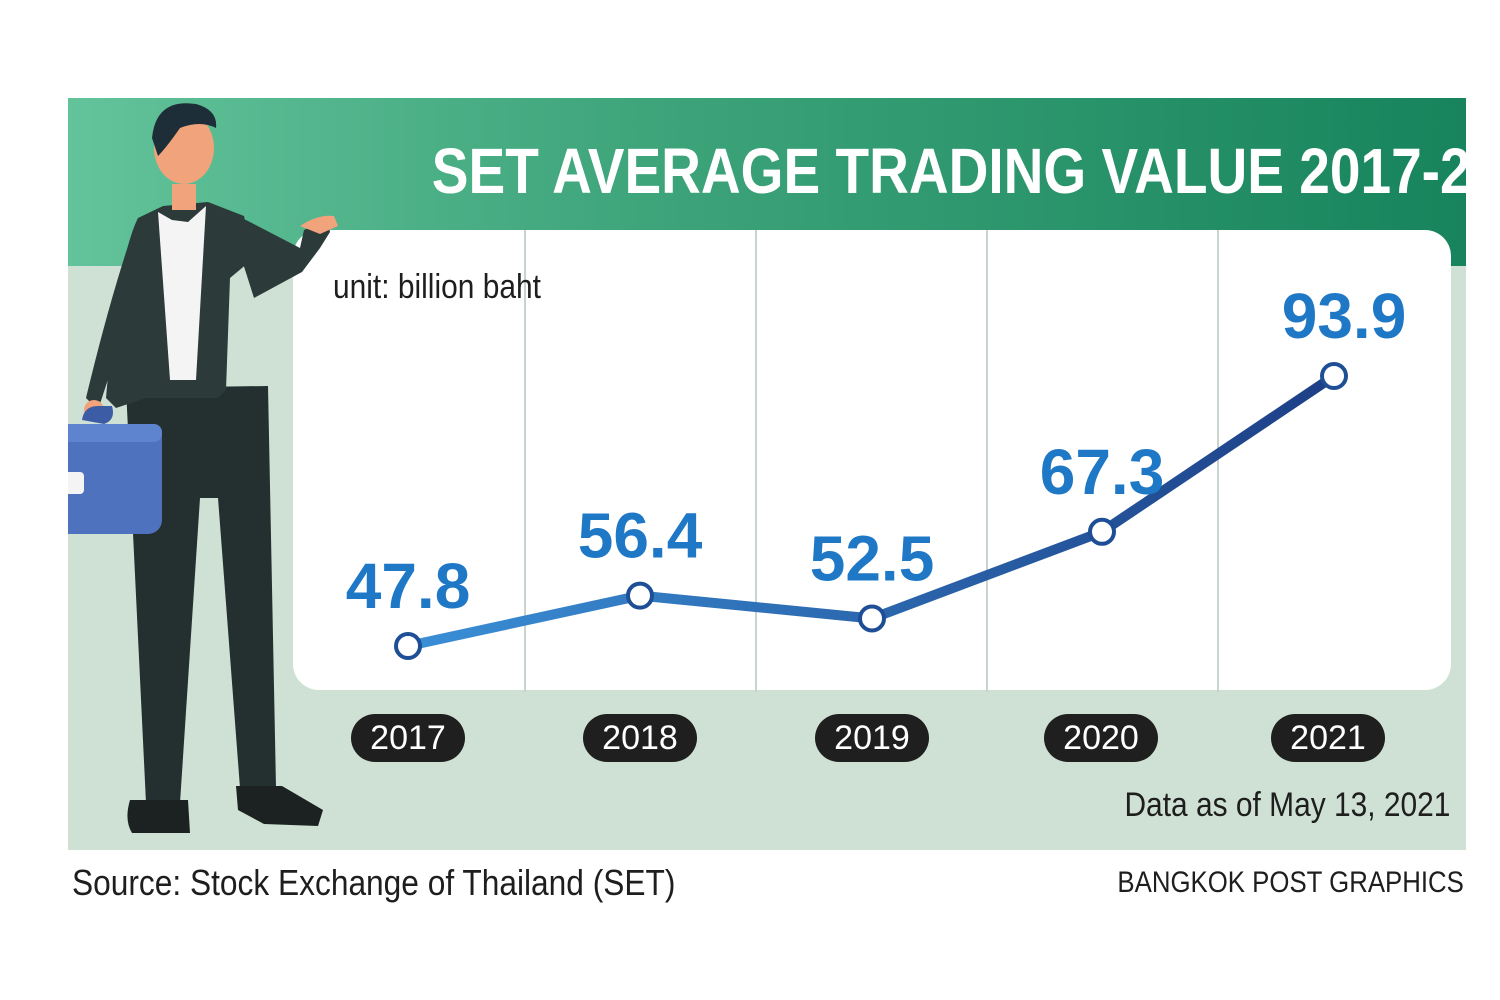 This screenshot has width=1500, height=1000. What do you see at coordinates (1287, 805) in the screenshot?
I see `data-date-note: Data as of May 13, 2021` at bounding box center [1287, 805].